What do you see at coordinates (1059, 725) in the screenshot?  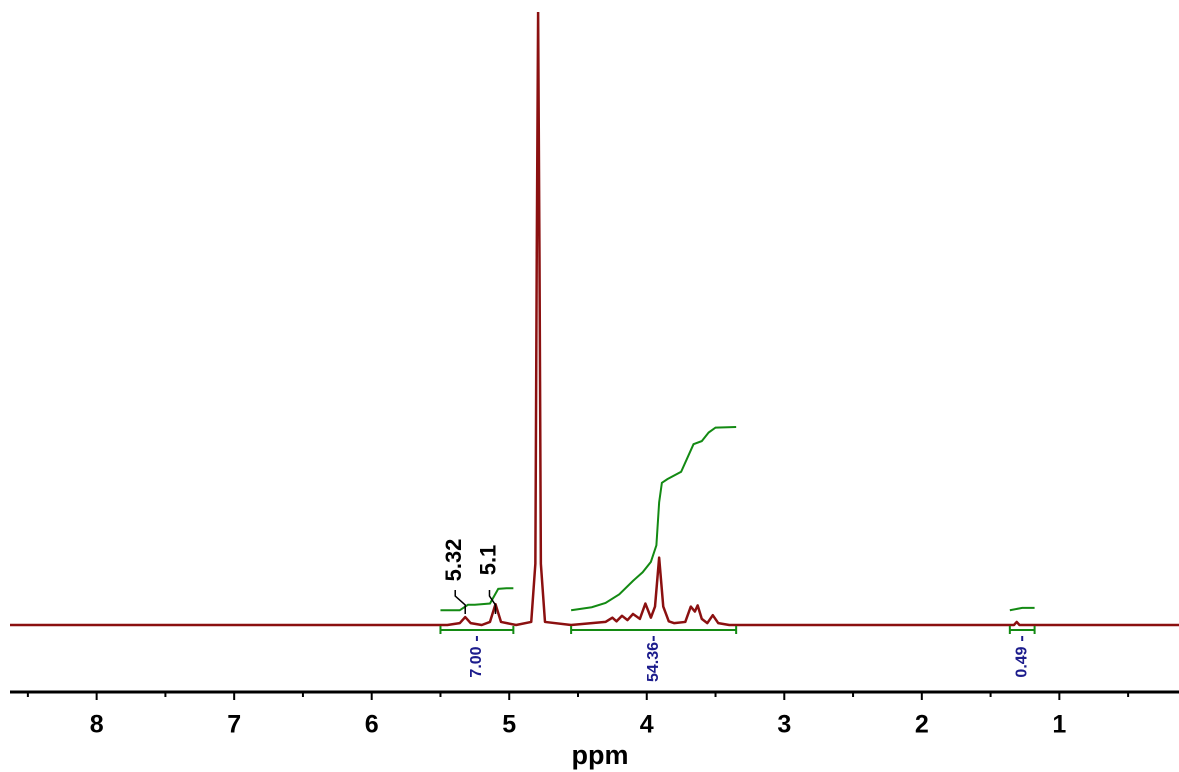 I see `x-tick-label: 1` at bounding box center [1059, 725].